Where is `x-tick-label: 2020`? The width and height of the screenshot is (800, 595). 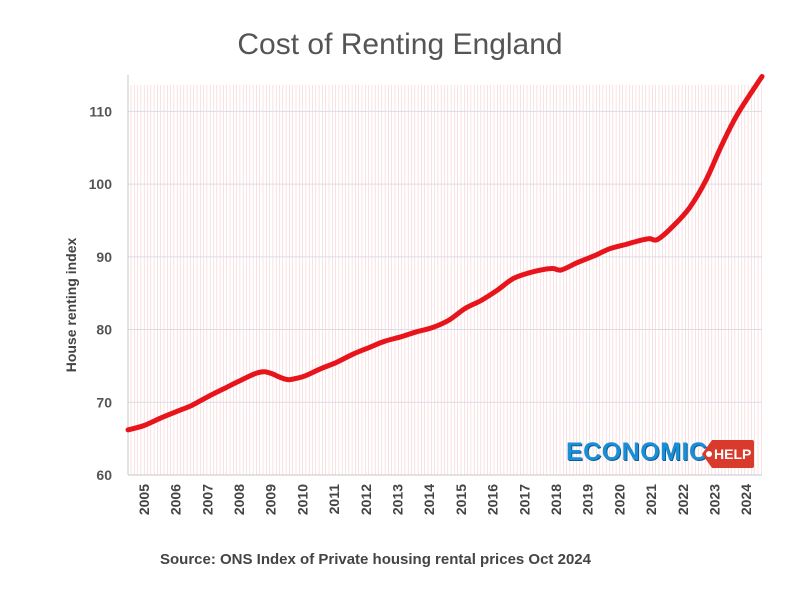 x-tick-label: 2020 is located at coordinates (619, 499).